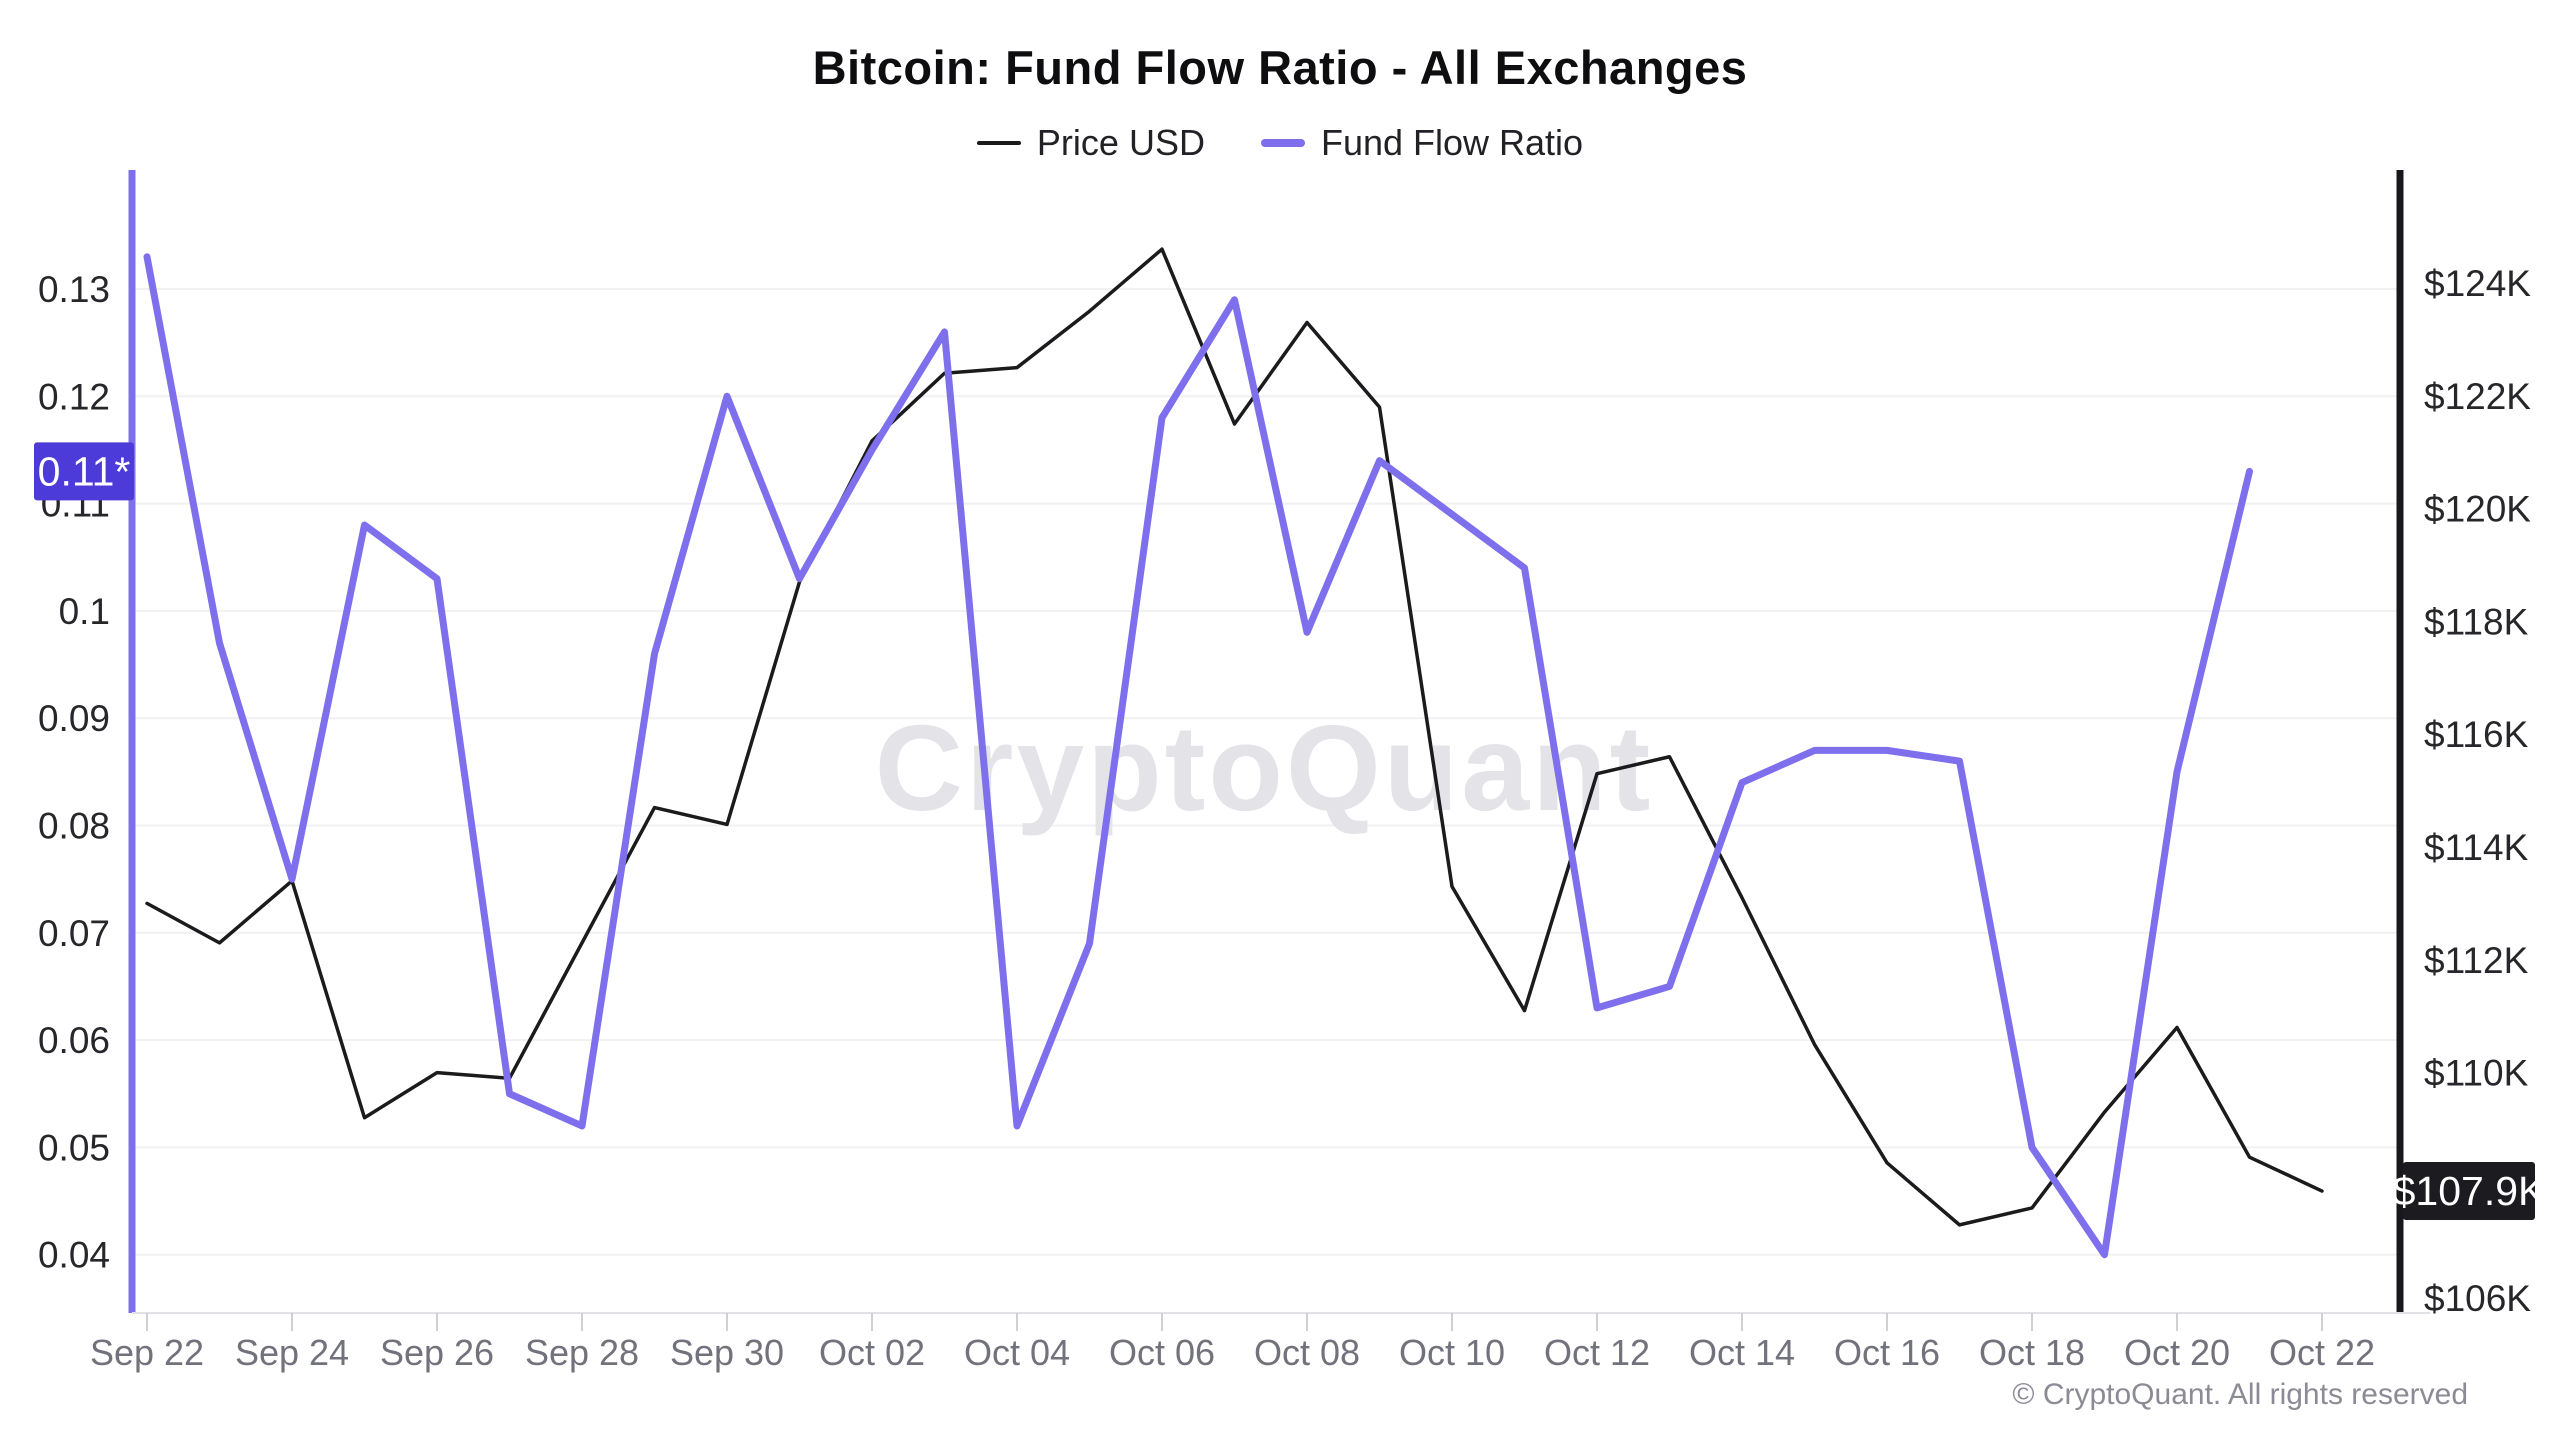  Describe the element at coordinates (1264, 768) in the screenshot. I see `watermark: CryptoQuant` at that location.